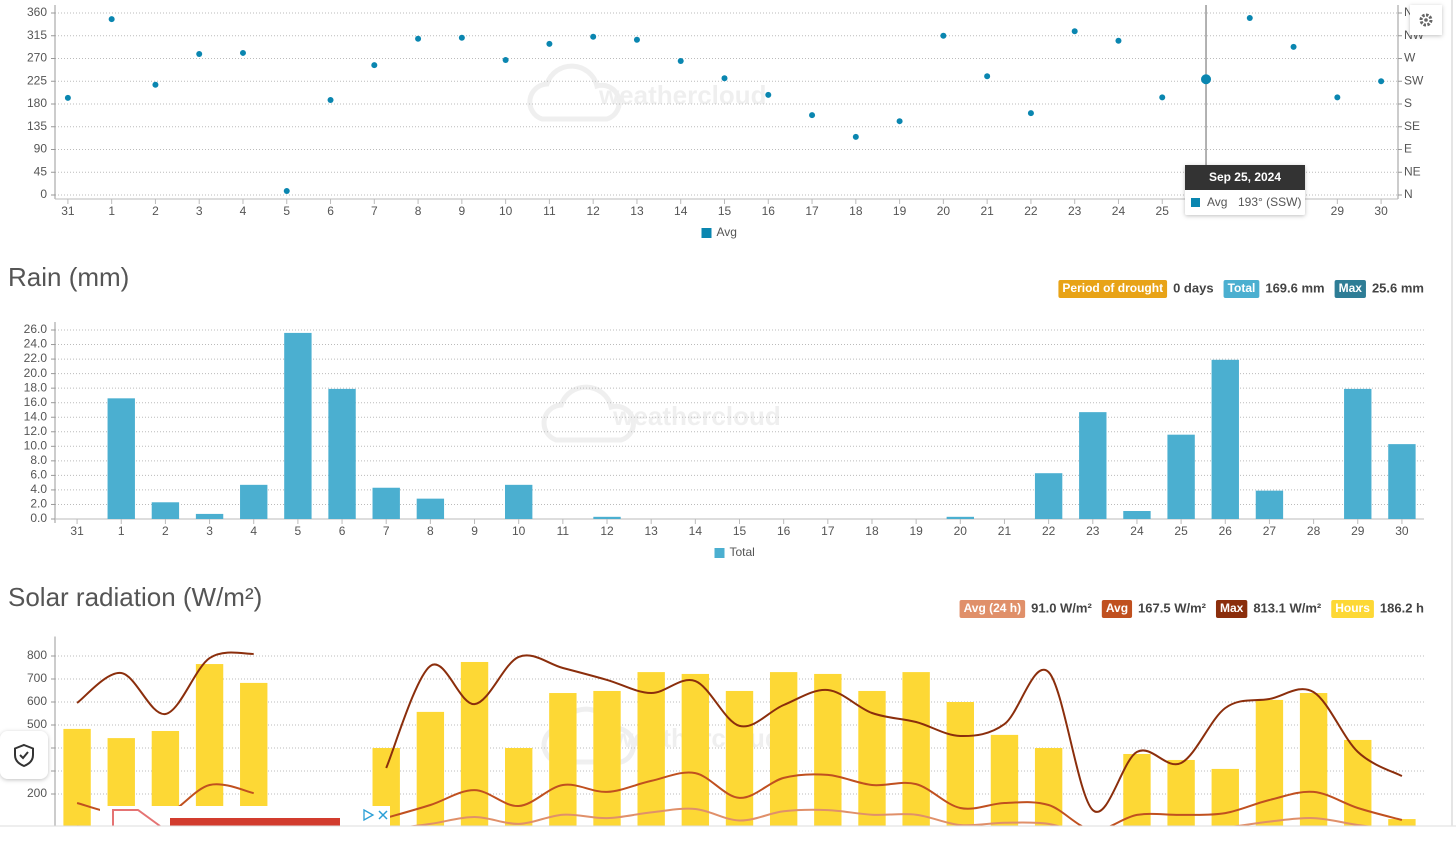 The width and height of the screenshot is (1456, 841). Describe the element at coordinates (742, 552) in the screenshot. I see `legend-label: Total` at that location.